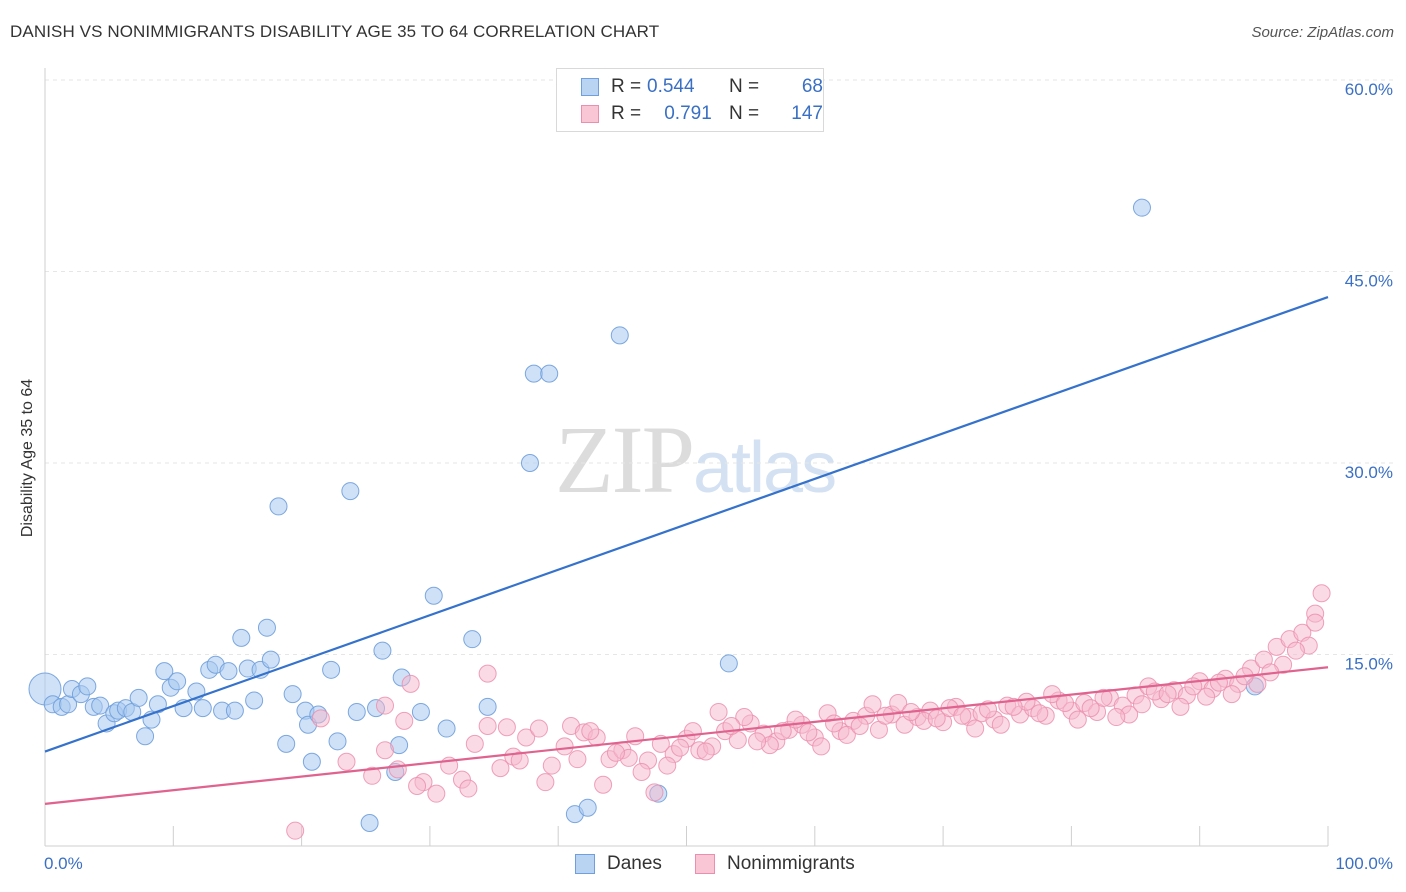 The image size is (1406, 892). Describe the element at coordinates (1369, 664) in the screenshot. I see `y-tick-label: 15.0%` at that location.